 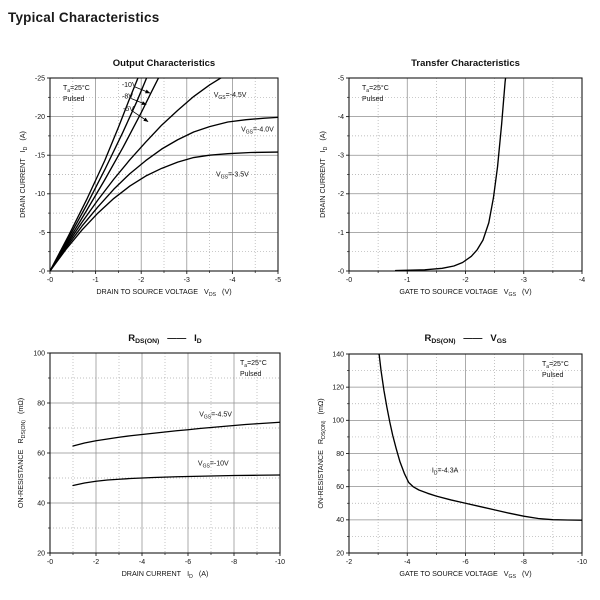 What do you see at coordinates (257, 131) in the screenshot?
I see `curve-label: VGS=-4.0V` at bounding box center [257, 131].